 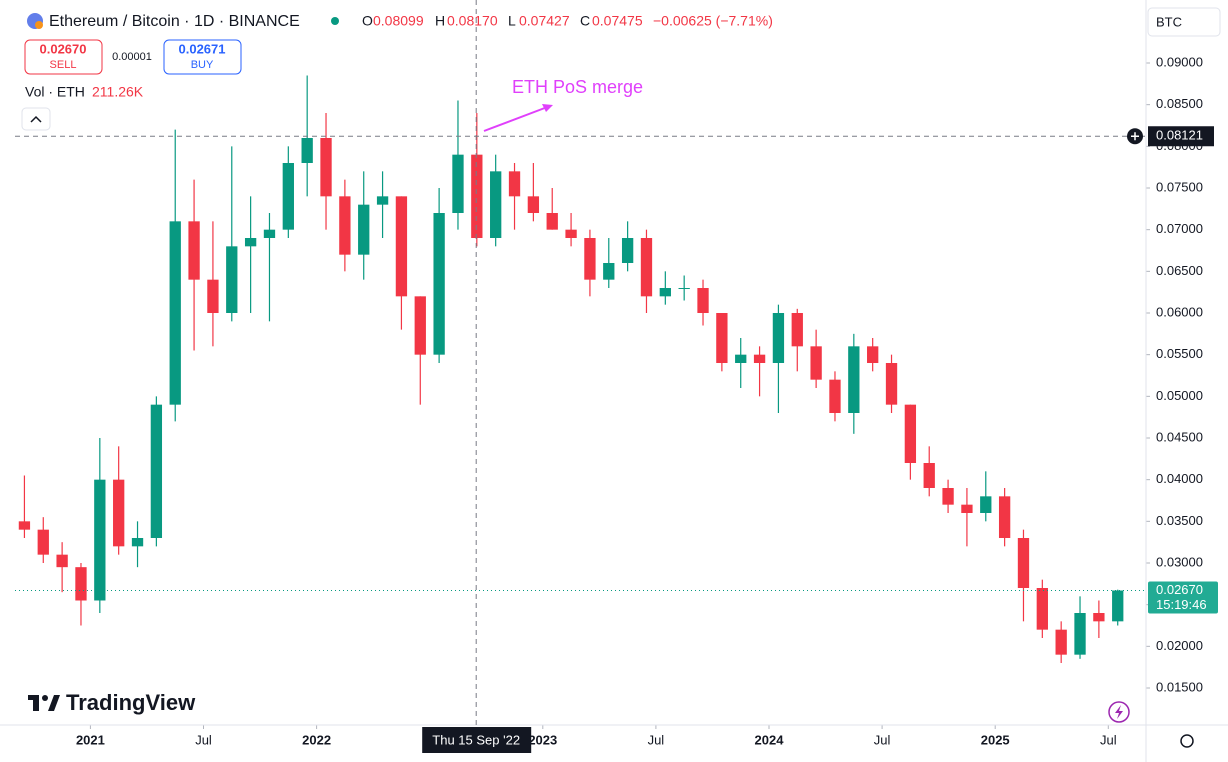 What do you see at coordinates (202, 48) in the screenshot?
I see `buy-price: 0.02671` at bounding box center [202, 48].